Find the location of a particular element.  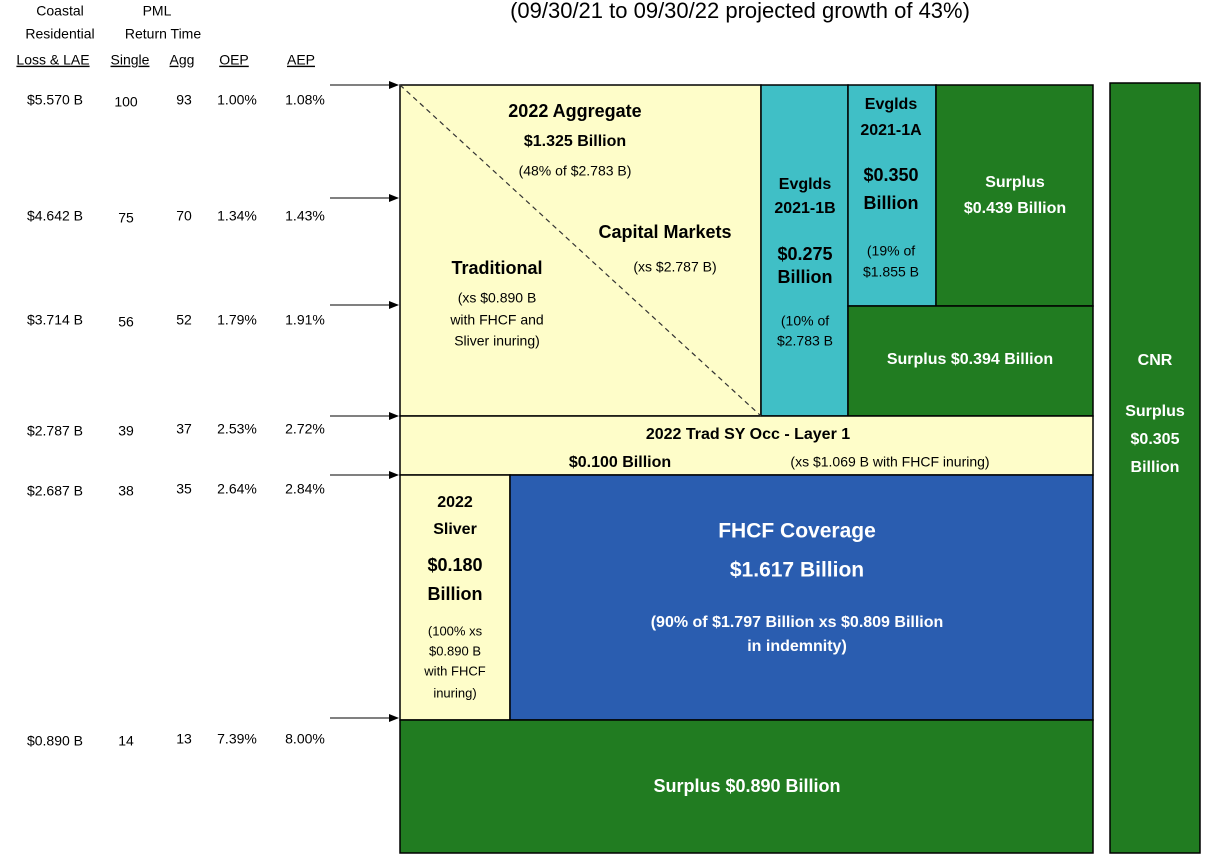

table-cell: $0.890 B is located at coordinates (55, 741).